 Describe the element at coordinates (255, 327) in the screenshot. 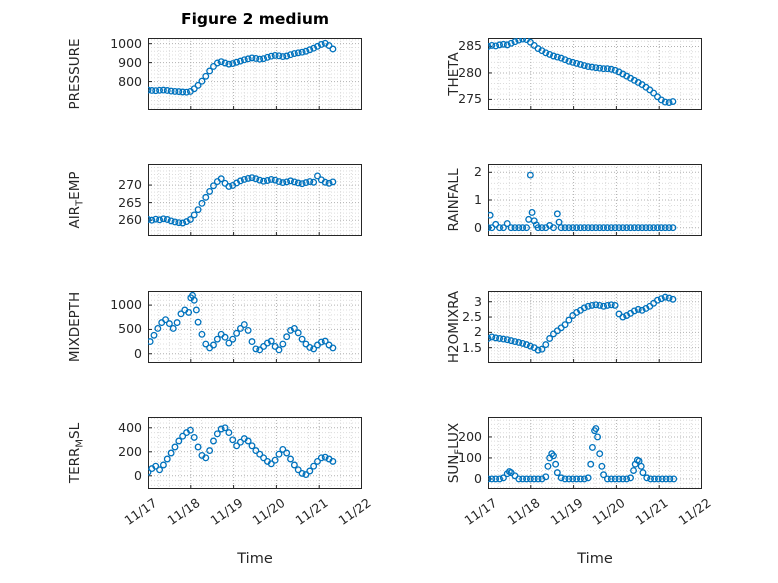

I see `plot-mixdepth` at that location.